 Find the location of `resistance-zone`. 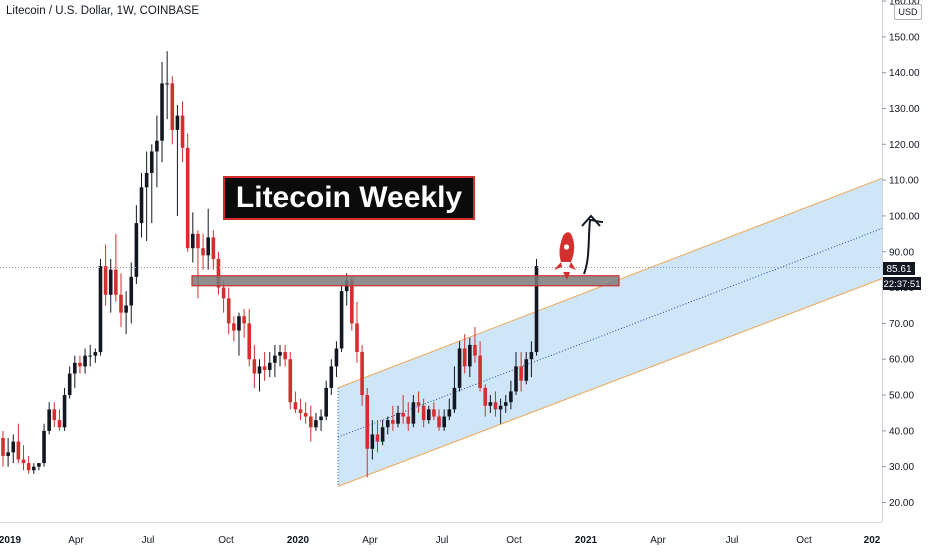

resistance-zone is located at coordinates (405, 281).